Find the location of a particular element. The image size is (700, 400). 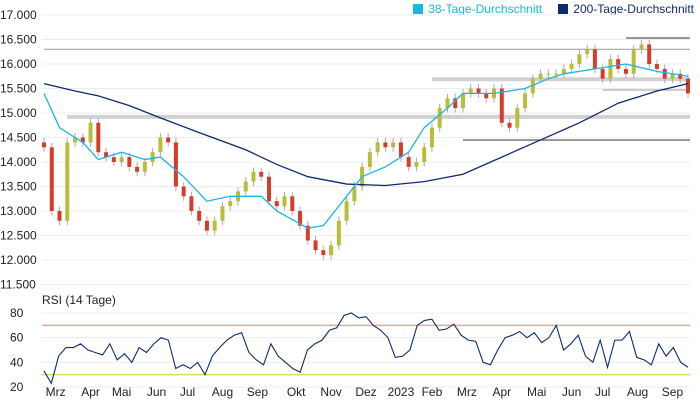

legend-item-ma38: 38-Tage-Durchschnitt is located at coordinates (477, 9).